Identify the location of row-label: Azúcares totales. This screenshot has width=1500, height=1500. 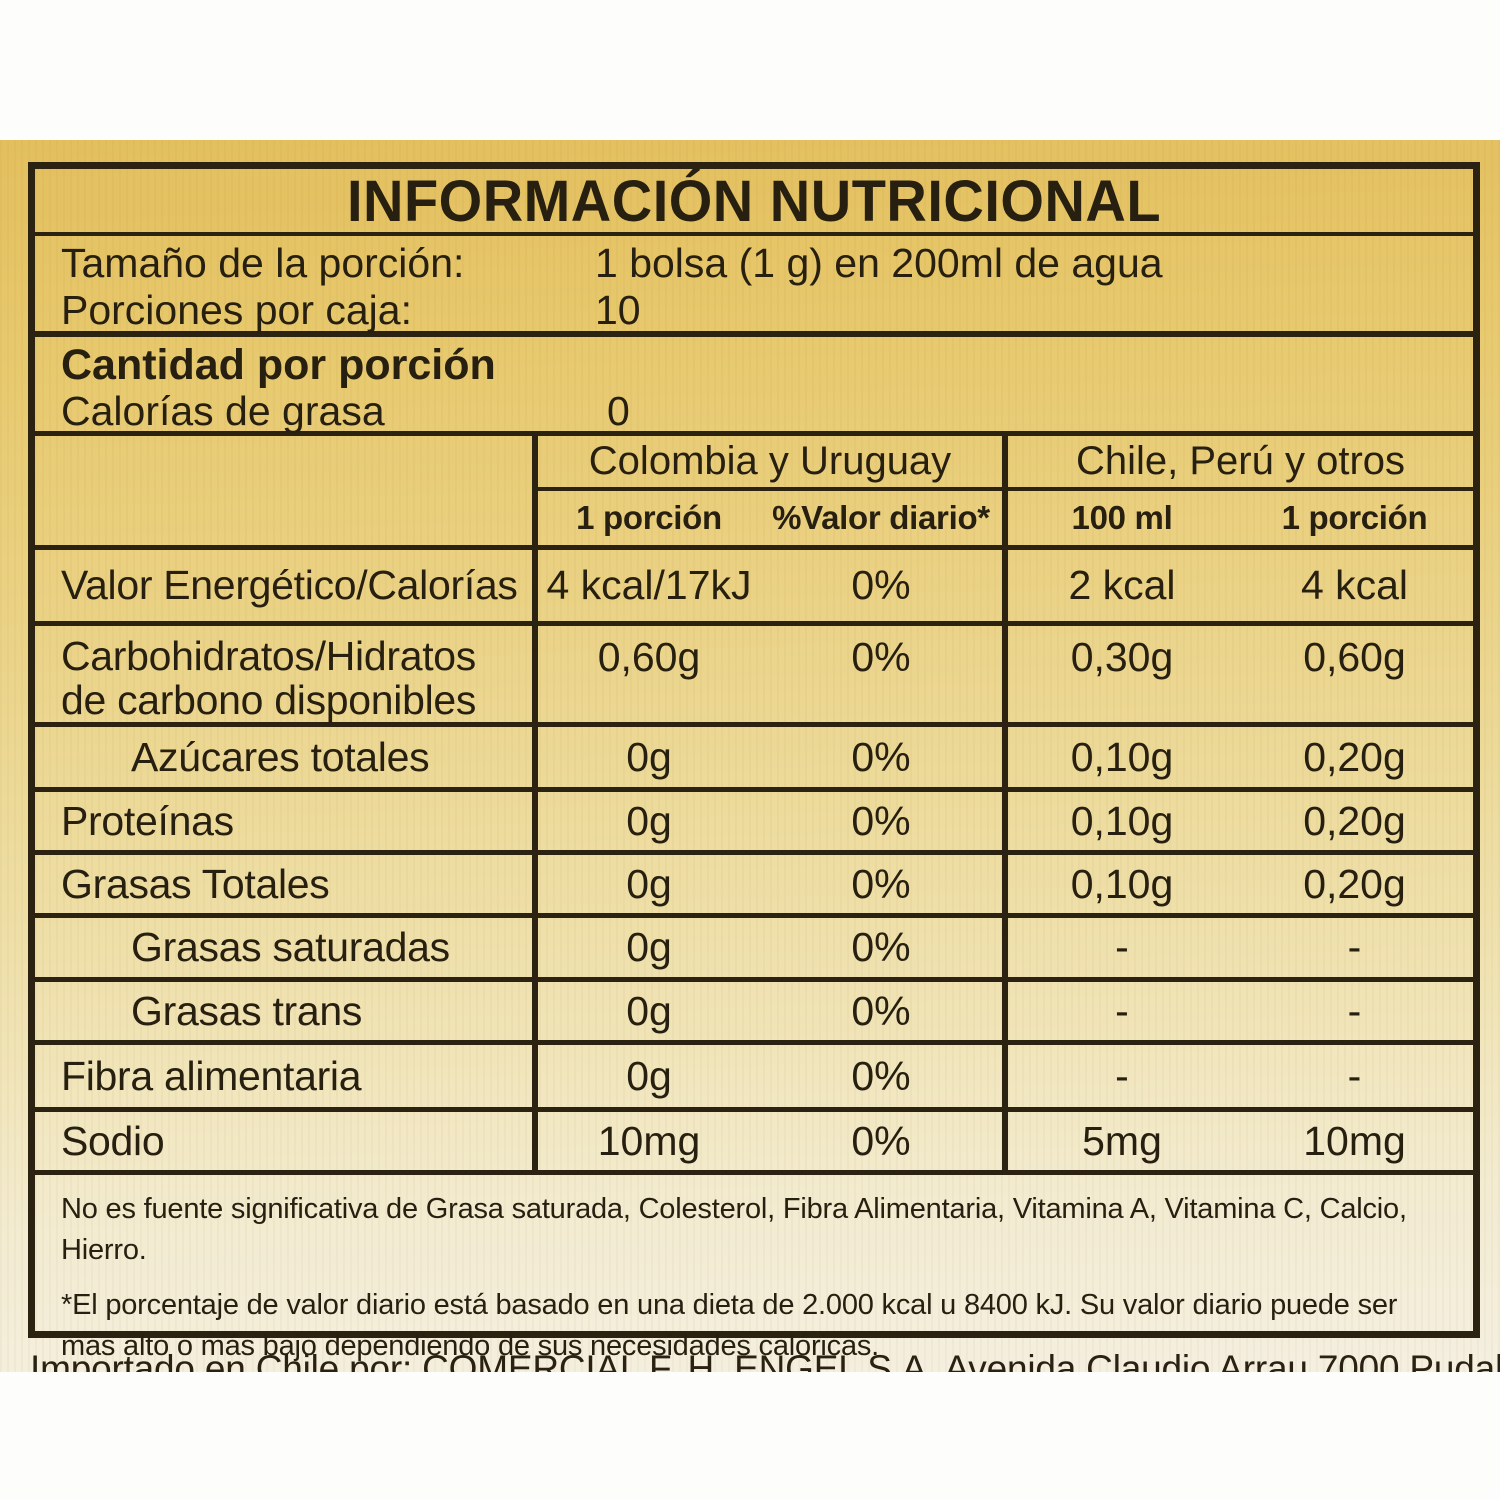
(280, 756).